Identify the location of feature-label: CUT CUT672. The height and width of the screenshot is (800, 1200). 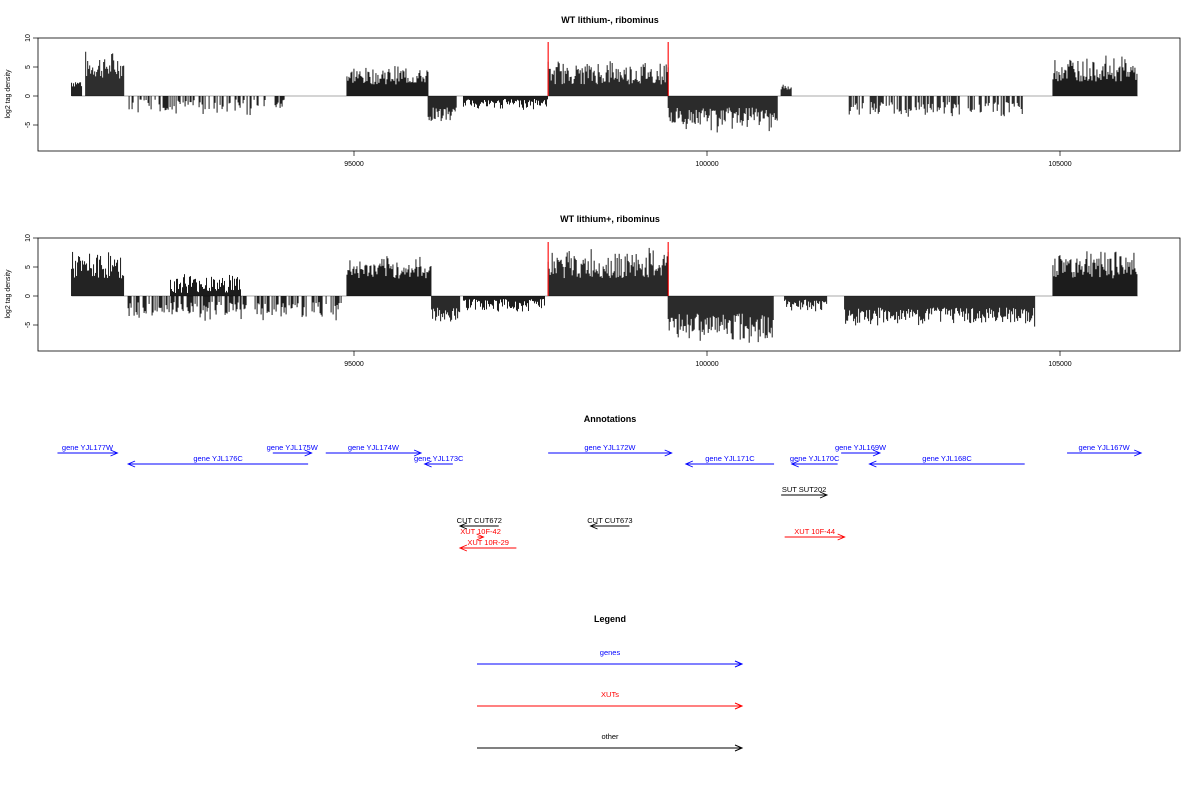
(479, 520).